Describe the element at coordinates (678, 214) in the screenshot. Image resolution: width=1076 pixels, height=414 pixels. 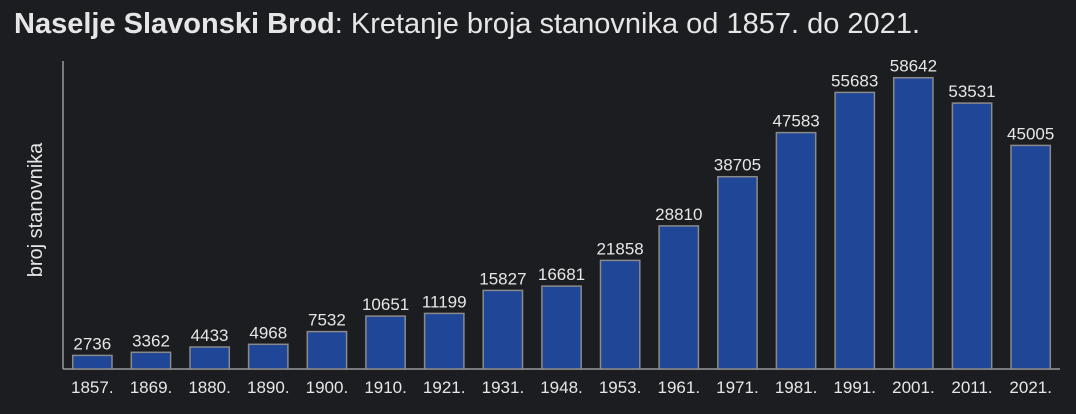
I see `data-label-1961: 28810` at that location.